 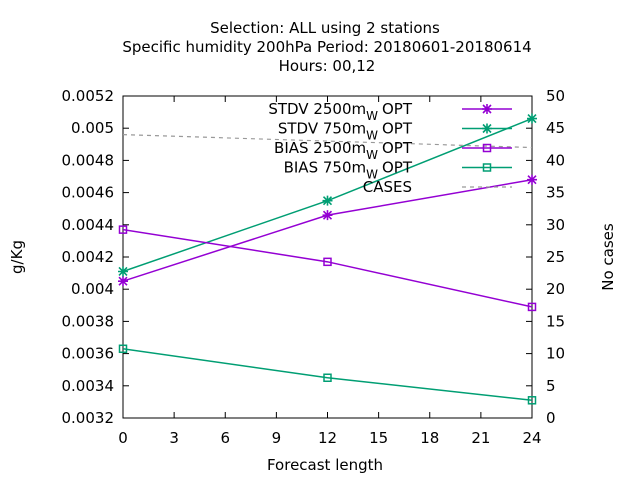 I want to click on y-tick-label: 0.0032, so click(x=88, y=418).